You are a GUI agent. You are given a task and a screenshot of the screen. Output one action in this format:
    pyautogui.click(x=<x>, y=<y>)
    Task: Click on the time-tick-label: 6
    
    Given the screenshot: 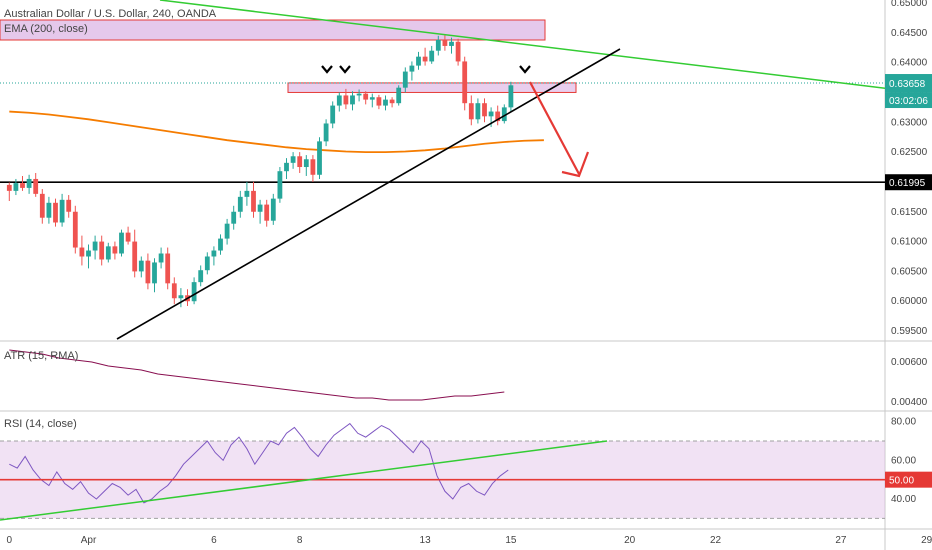 What is the action you would take?
    pyautogui.click(x=214, y=540)
    